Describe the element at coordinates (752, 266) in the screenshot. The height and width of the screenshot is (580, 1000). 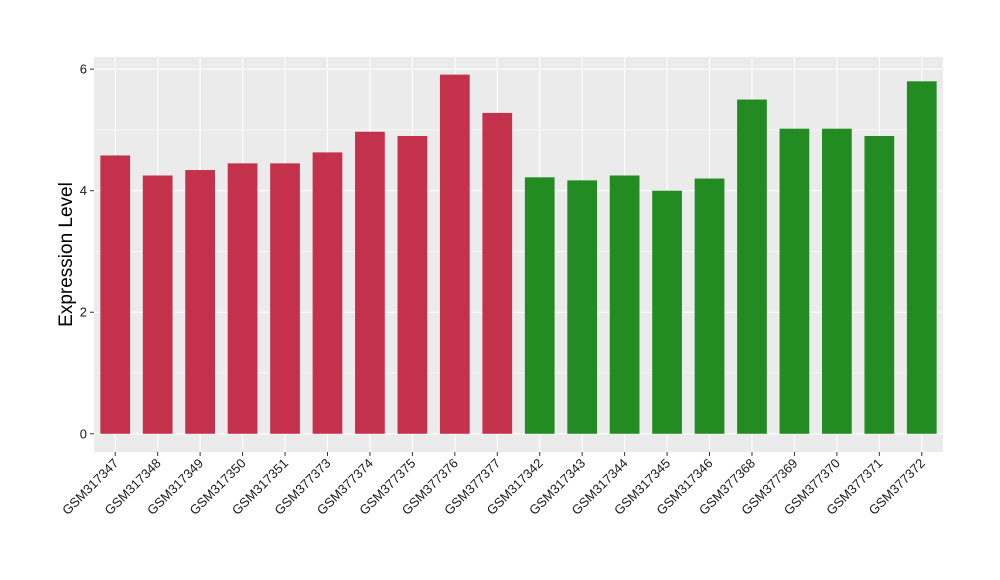
I see `bar-GSM377368` at that location.